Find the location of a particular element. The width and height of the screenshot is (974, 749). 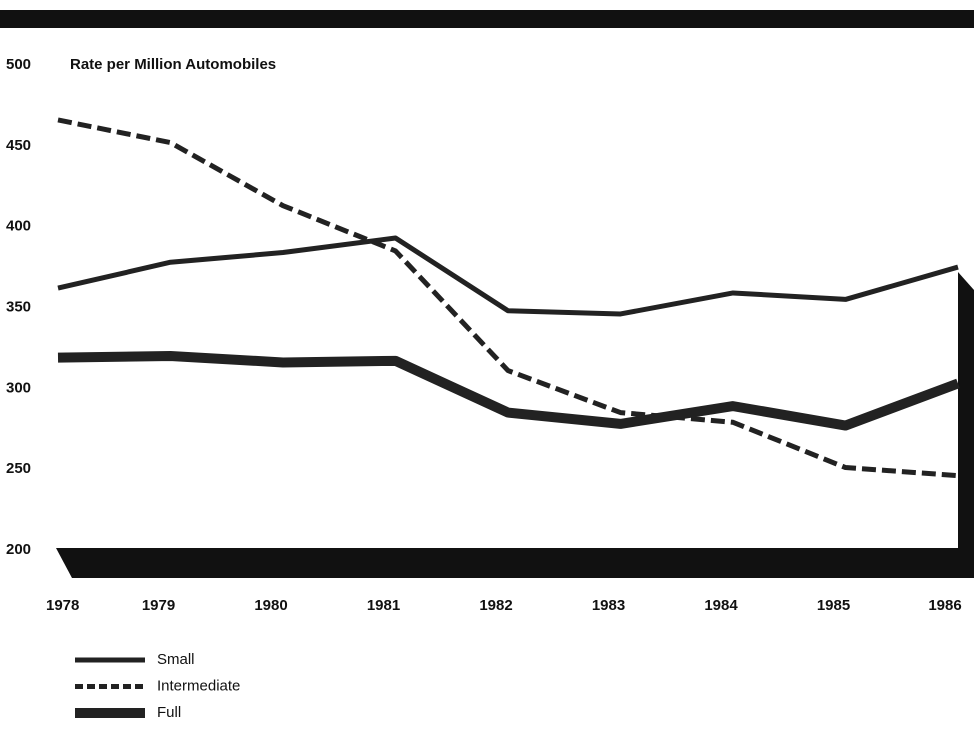

bottom-band is located at coordinates (515, 563).